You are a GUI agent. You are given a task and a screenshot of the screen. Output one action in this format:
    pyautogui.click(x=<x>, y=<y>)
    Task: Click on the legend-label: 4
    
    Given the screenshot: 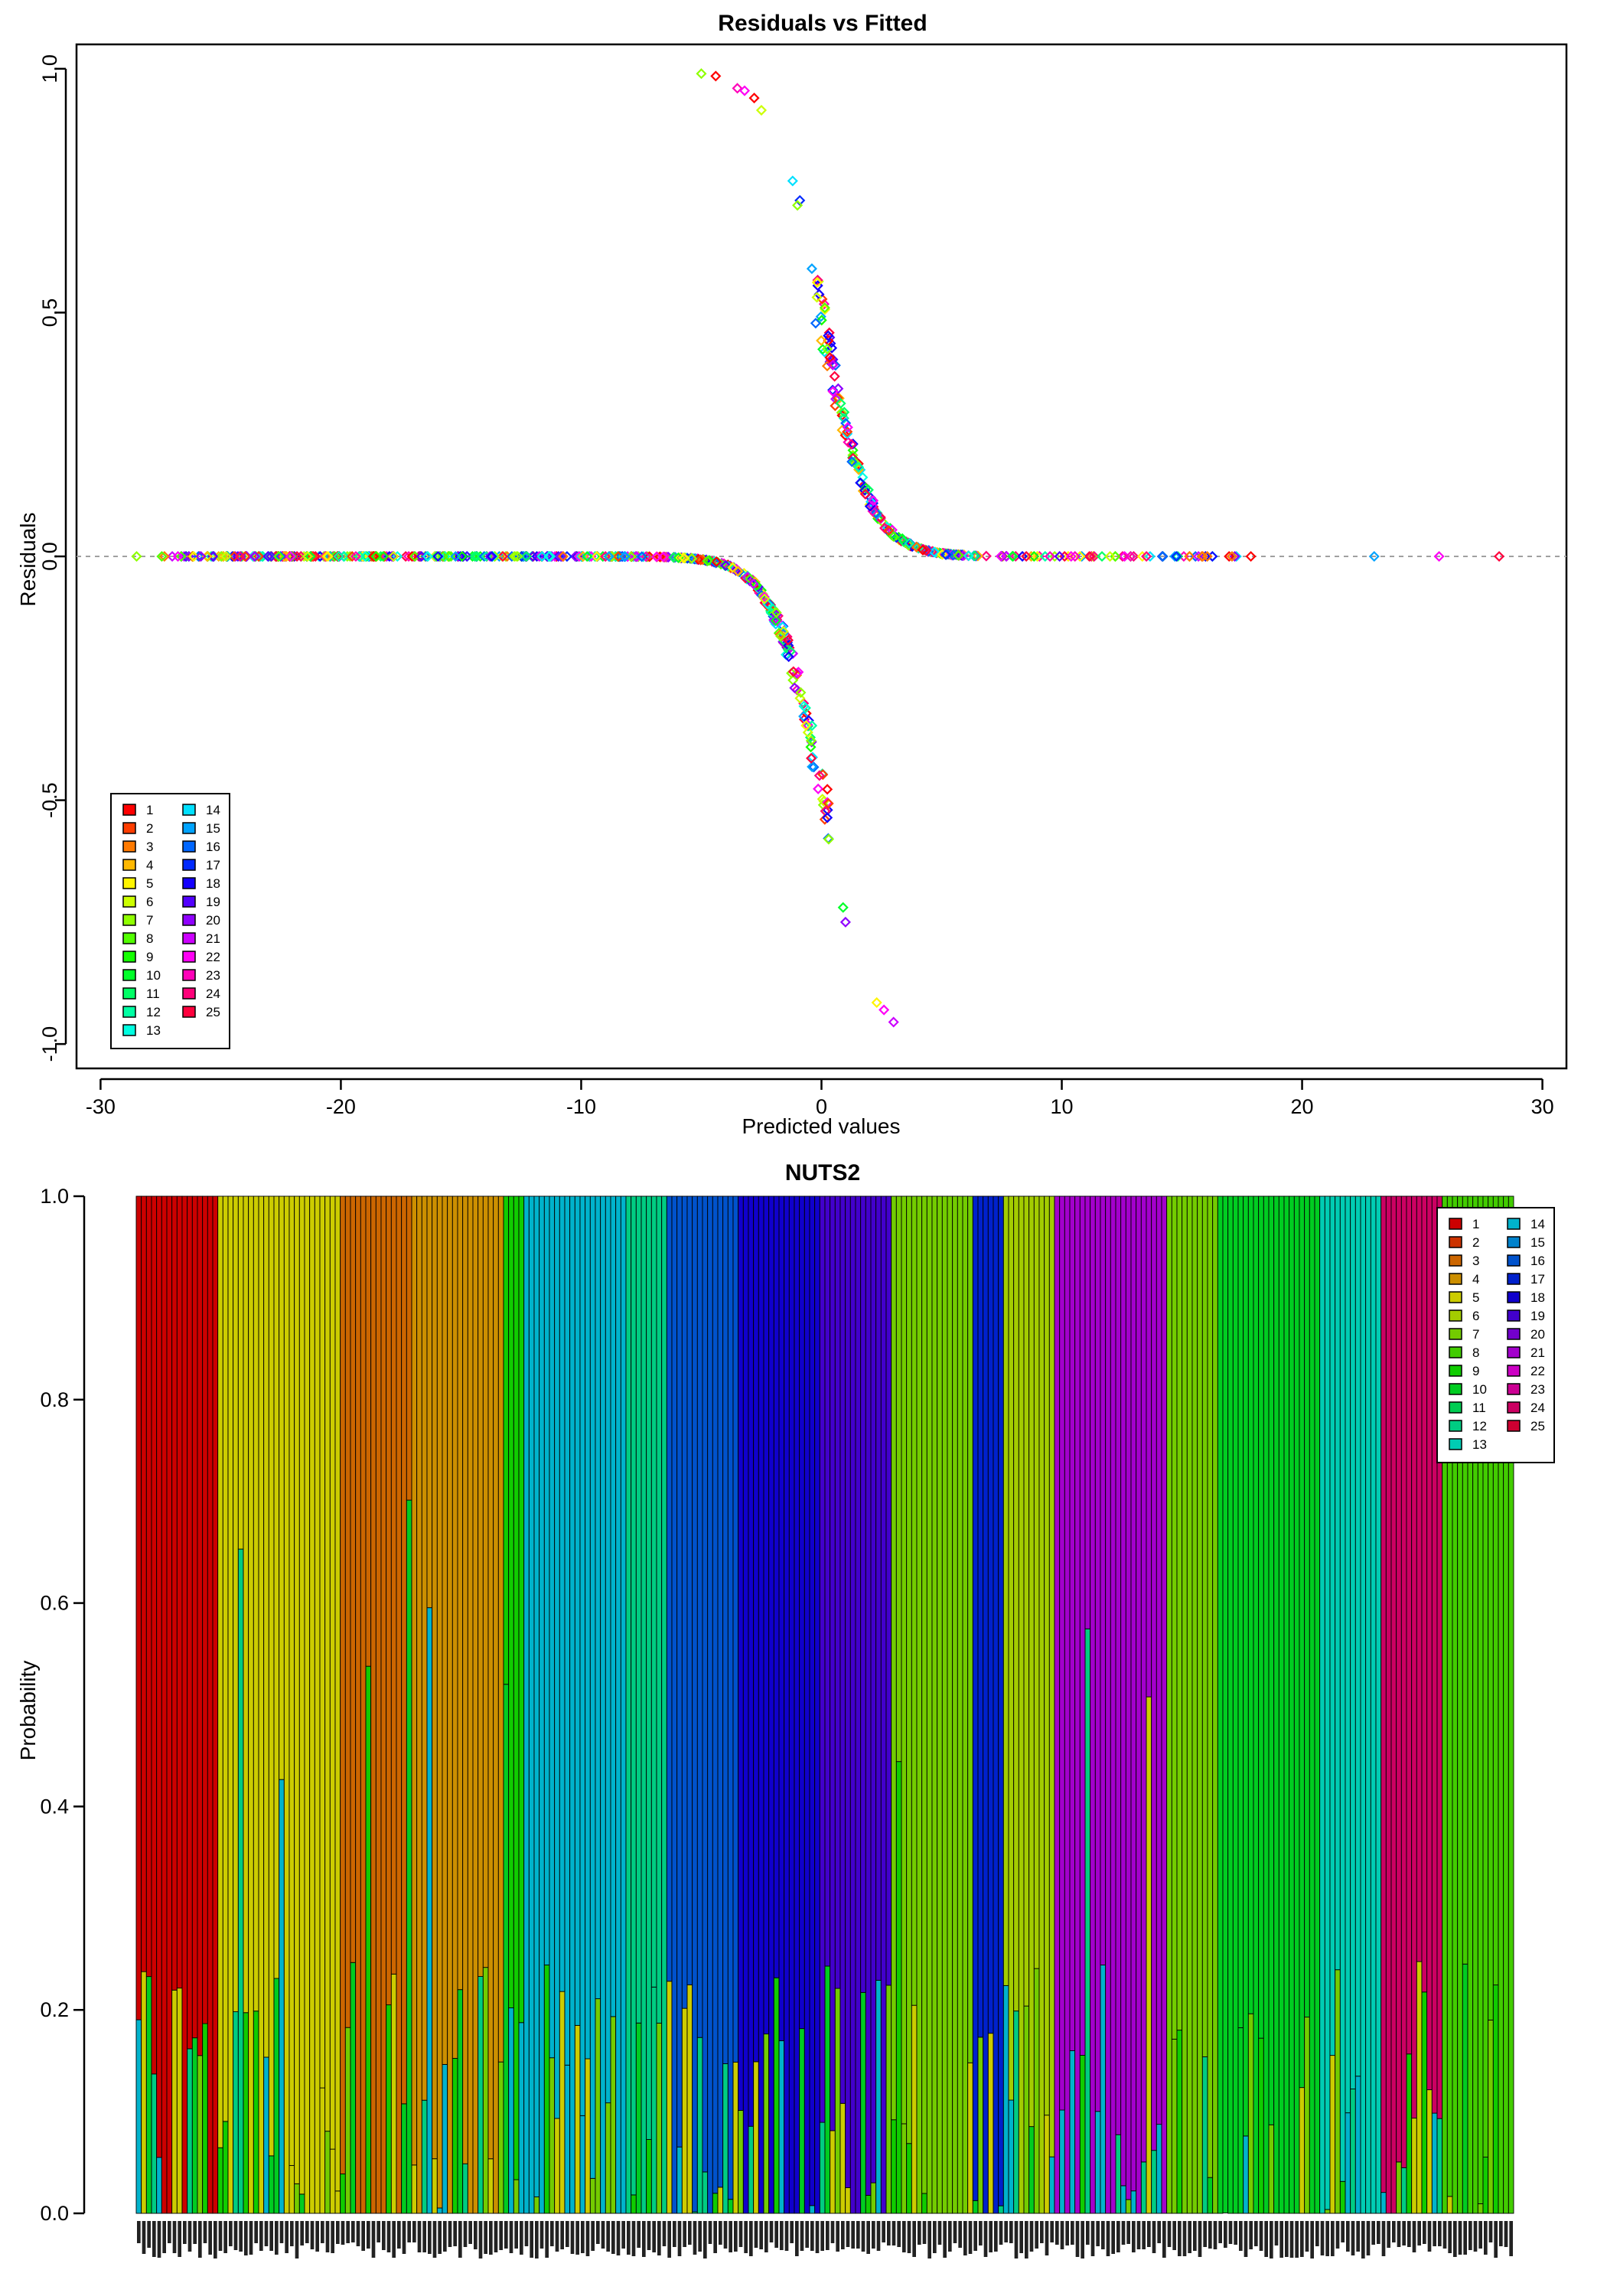 What is the action you would take?
    pyautogui.click(x=1476, y=1279)
    